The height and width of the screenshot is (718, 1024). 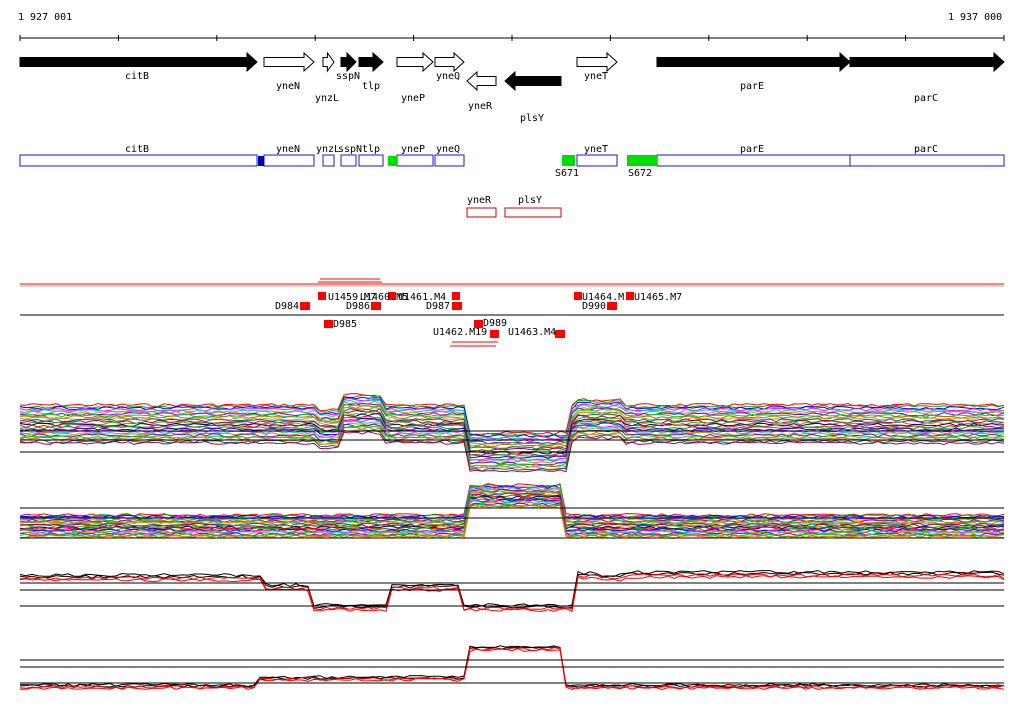 What do you see at coordinates (358, 306) in the screenshot?
I see `segment-label: D986` at bounding box center [358, 306].